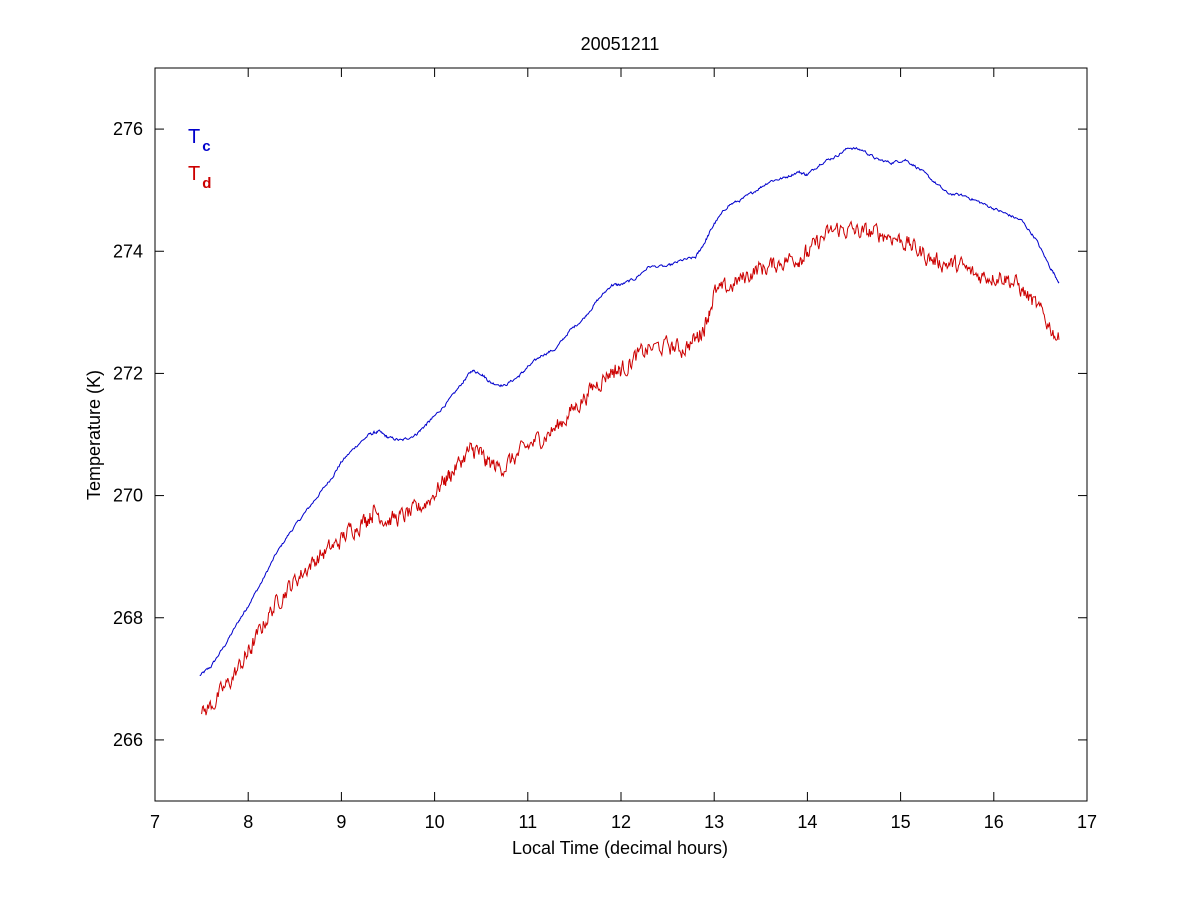 This screenshot has height=900, width=1200. Describe the element at coordinates (155, 822) in the screenshot. I see `x-tick-label: 7` at that location.